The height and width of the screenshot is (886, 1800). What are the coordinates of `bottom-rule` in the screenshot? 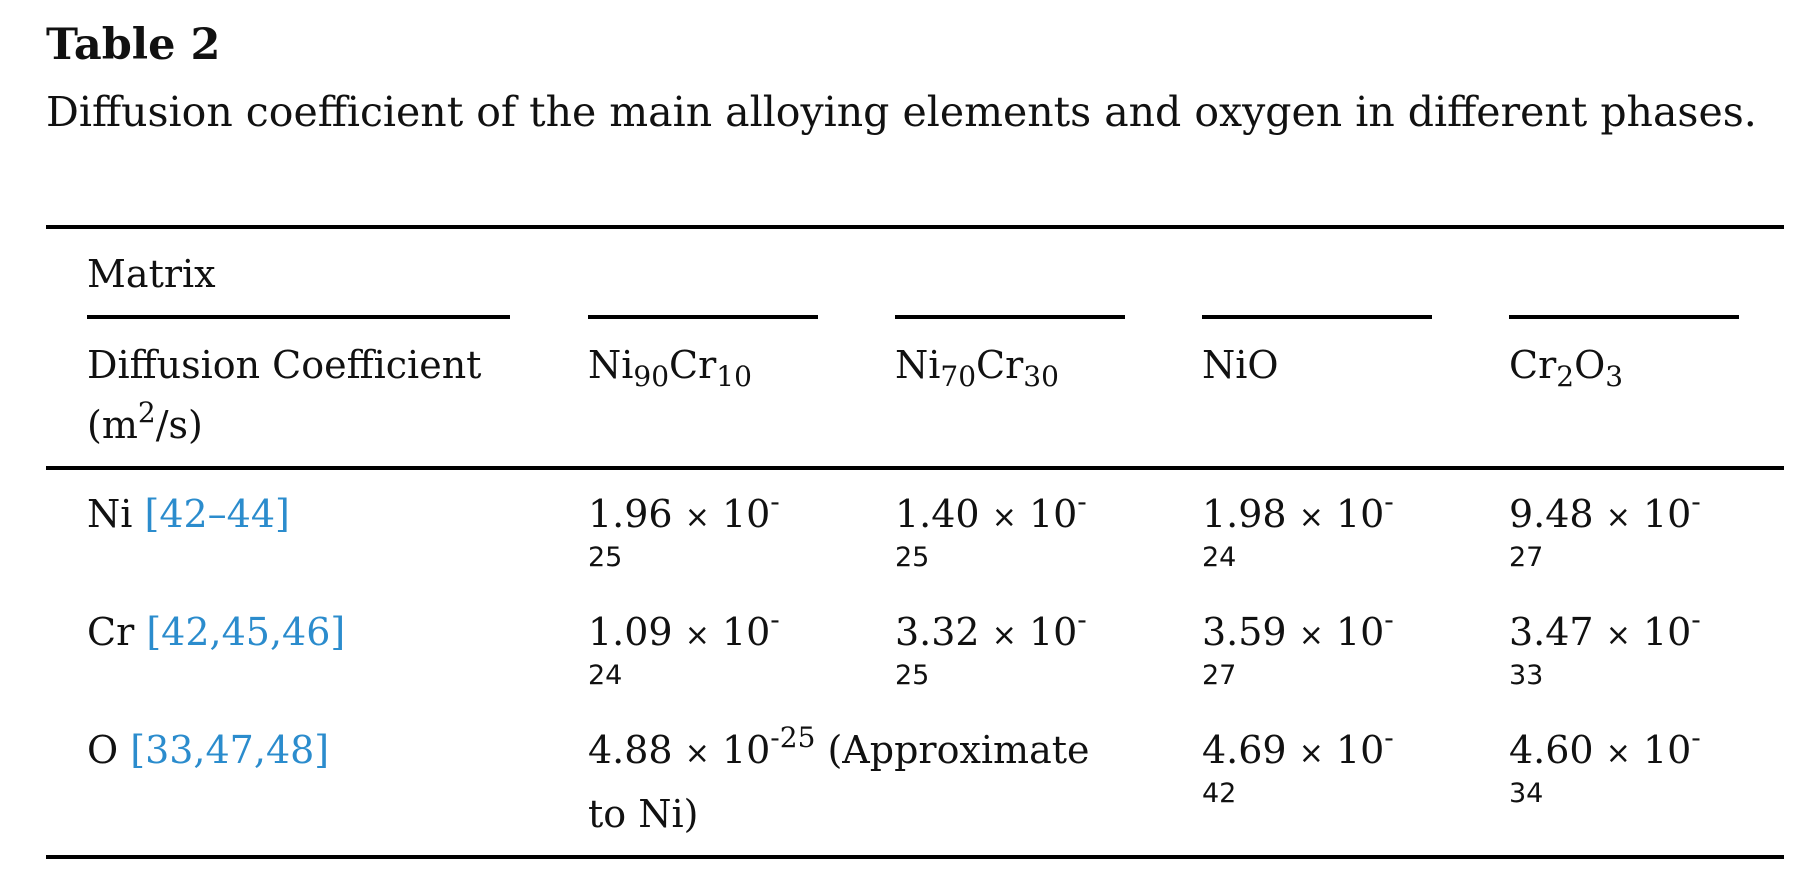 It's located at (915, 857).